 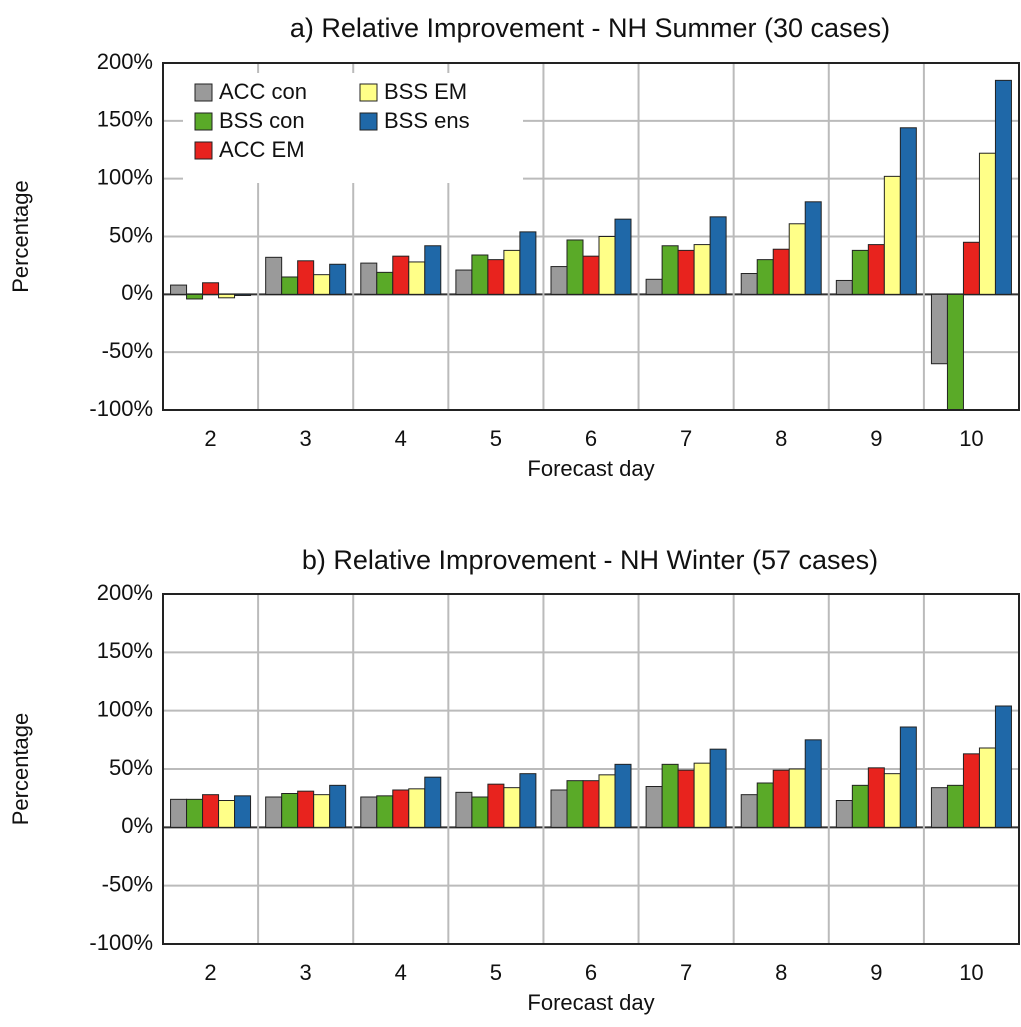 I want to click on y-tick-label: 50%, so click(x=131, y=234).